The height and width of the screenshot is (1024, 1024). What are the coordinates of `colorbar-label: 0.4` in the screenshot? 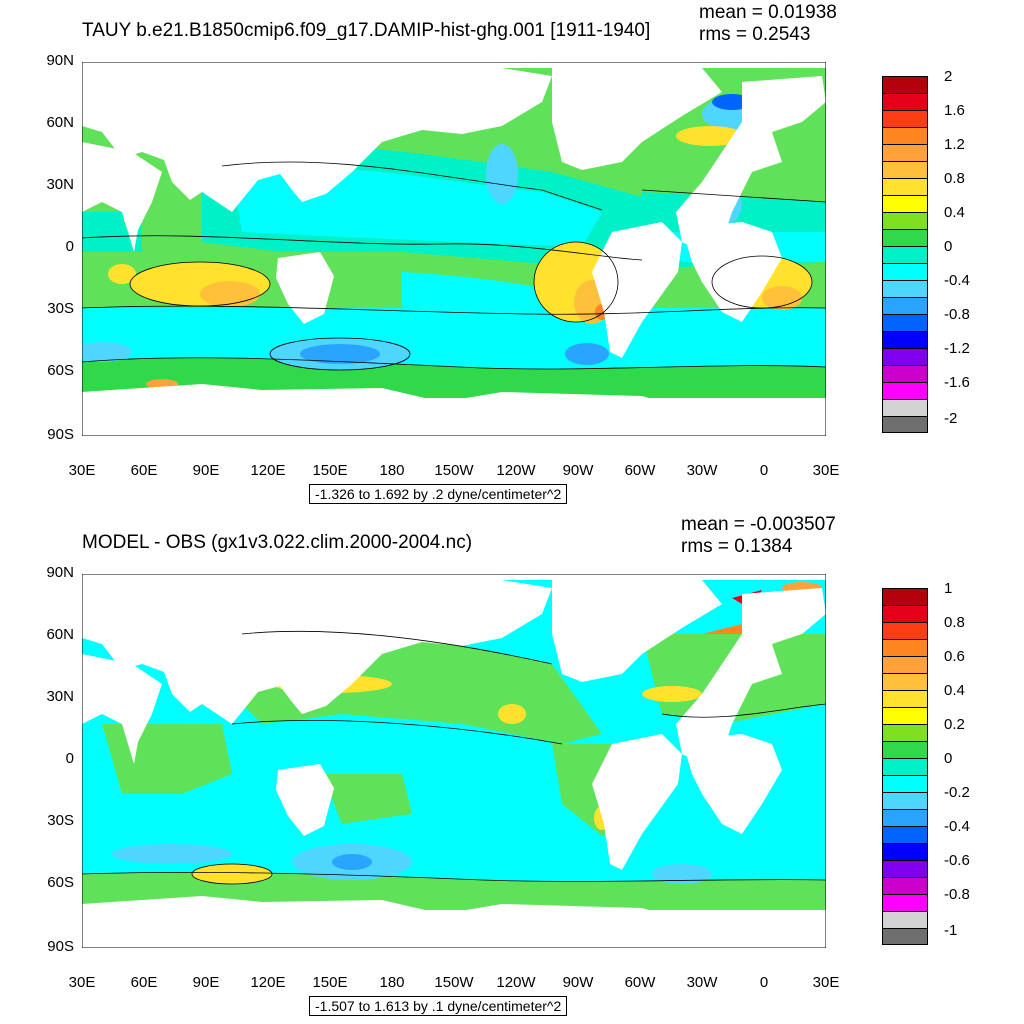 It's located at (954, 212).